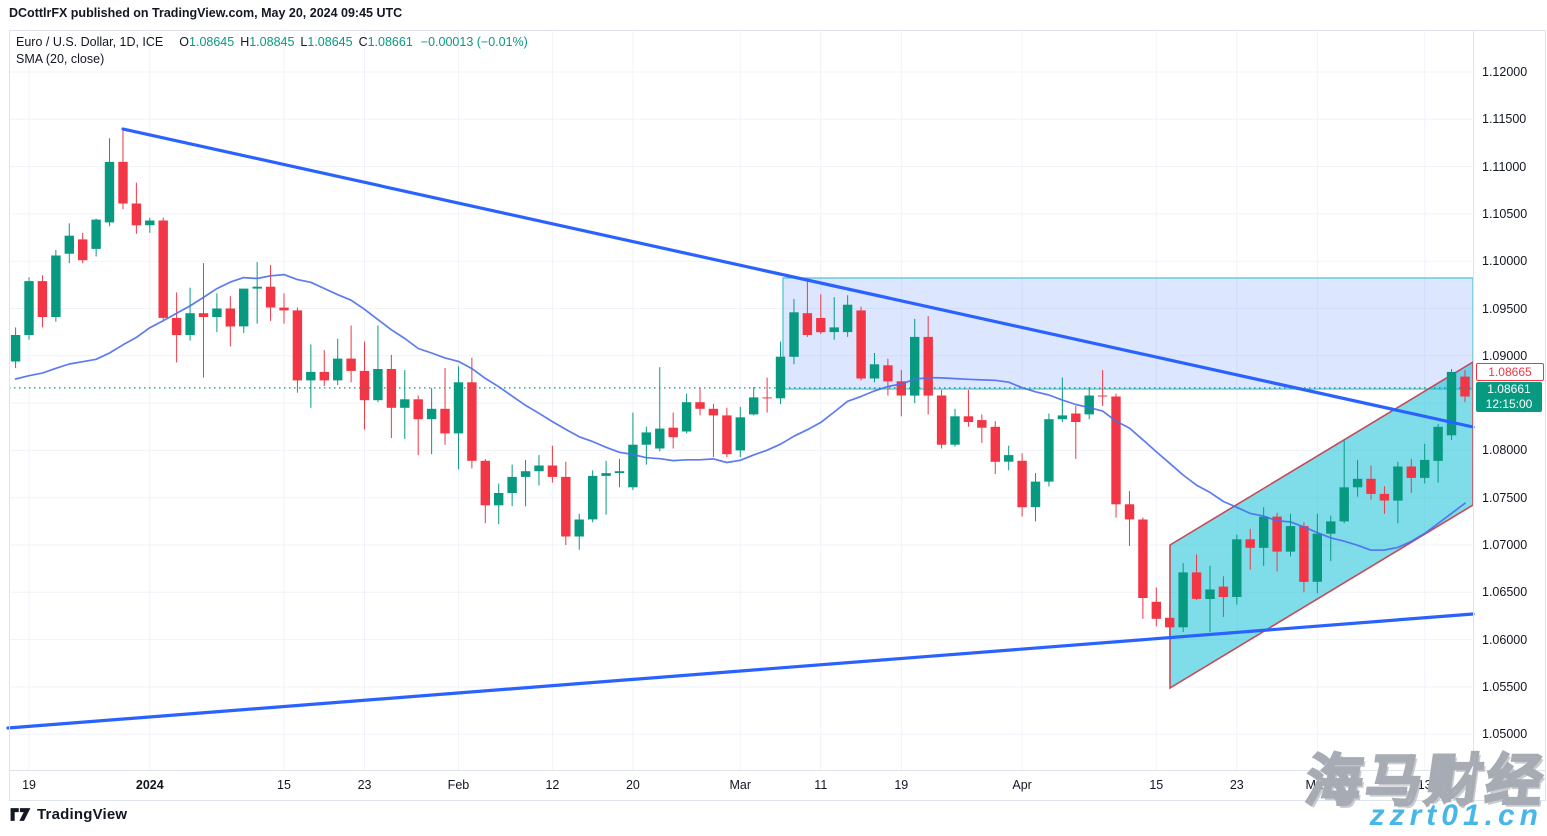 The width and height of the screenshot is (1547, 836). What do you see at coordinates (60, 59) in the screenshot?
I see `indicator-label: SMA (20, close)` at bounding box center [60, 59].